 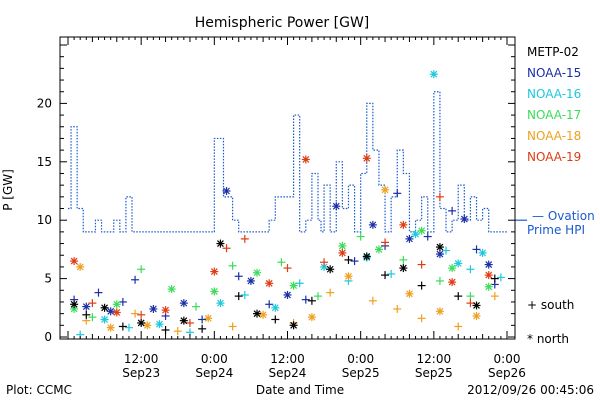 I want to click on legend-ovation-line1: — Ovation, so click(x=563, y=216).